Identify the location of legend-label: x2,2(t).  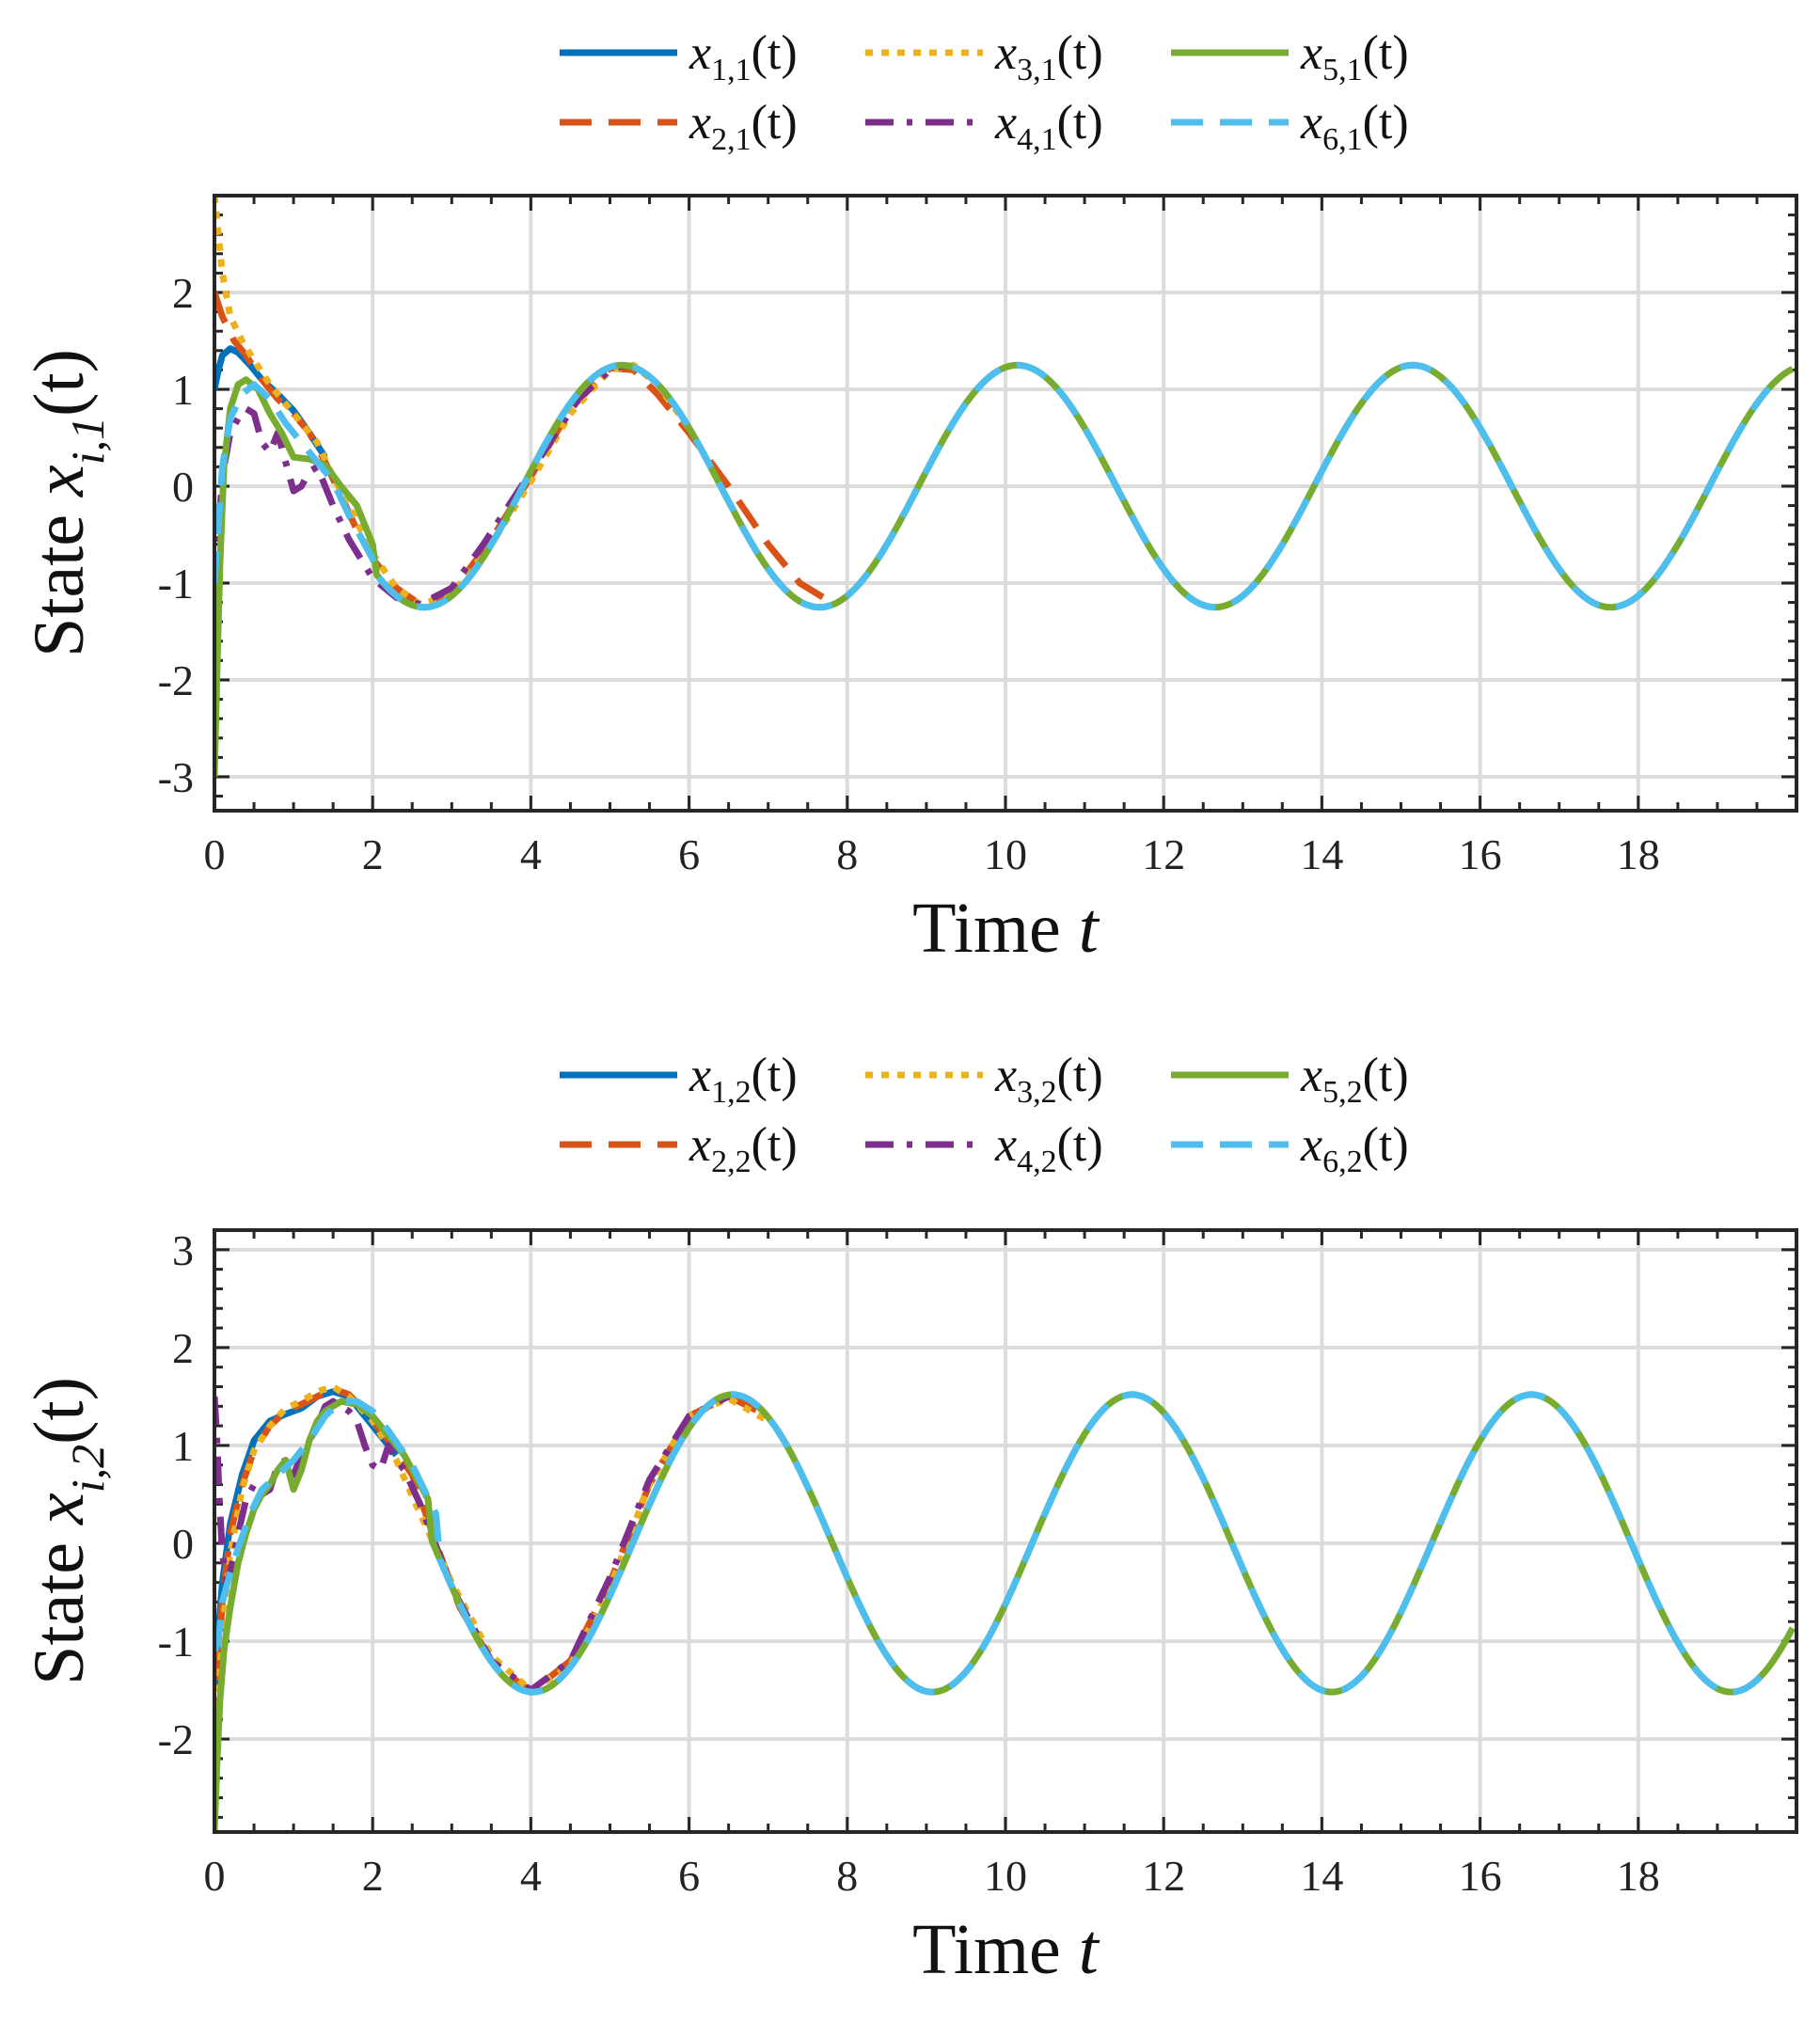
(743, 1149).